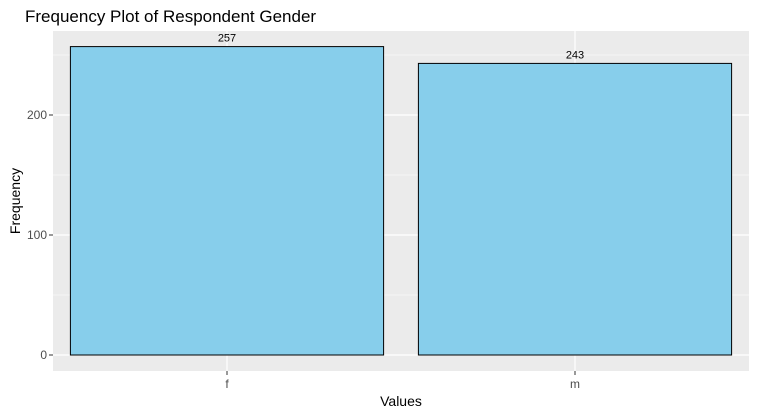 The image size is (757, 416). I want to click on x-tick-label: f, so click(227, 384).